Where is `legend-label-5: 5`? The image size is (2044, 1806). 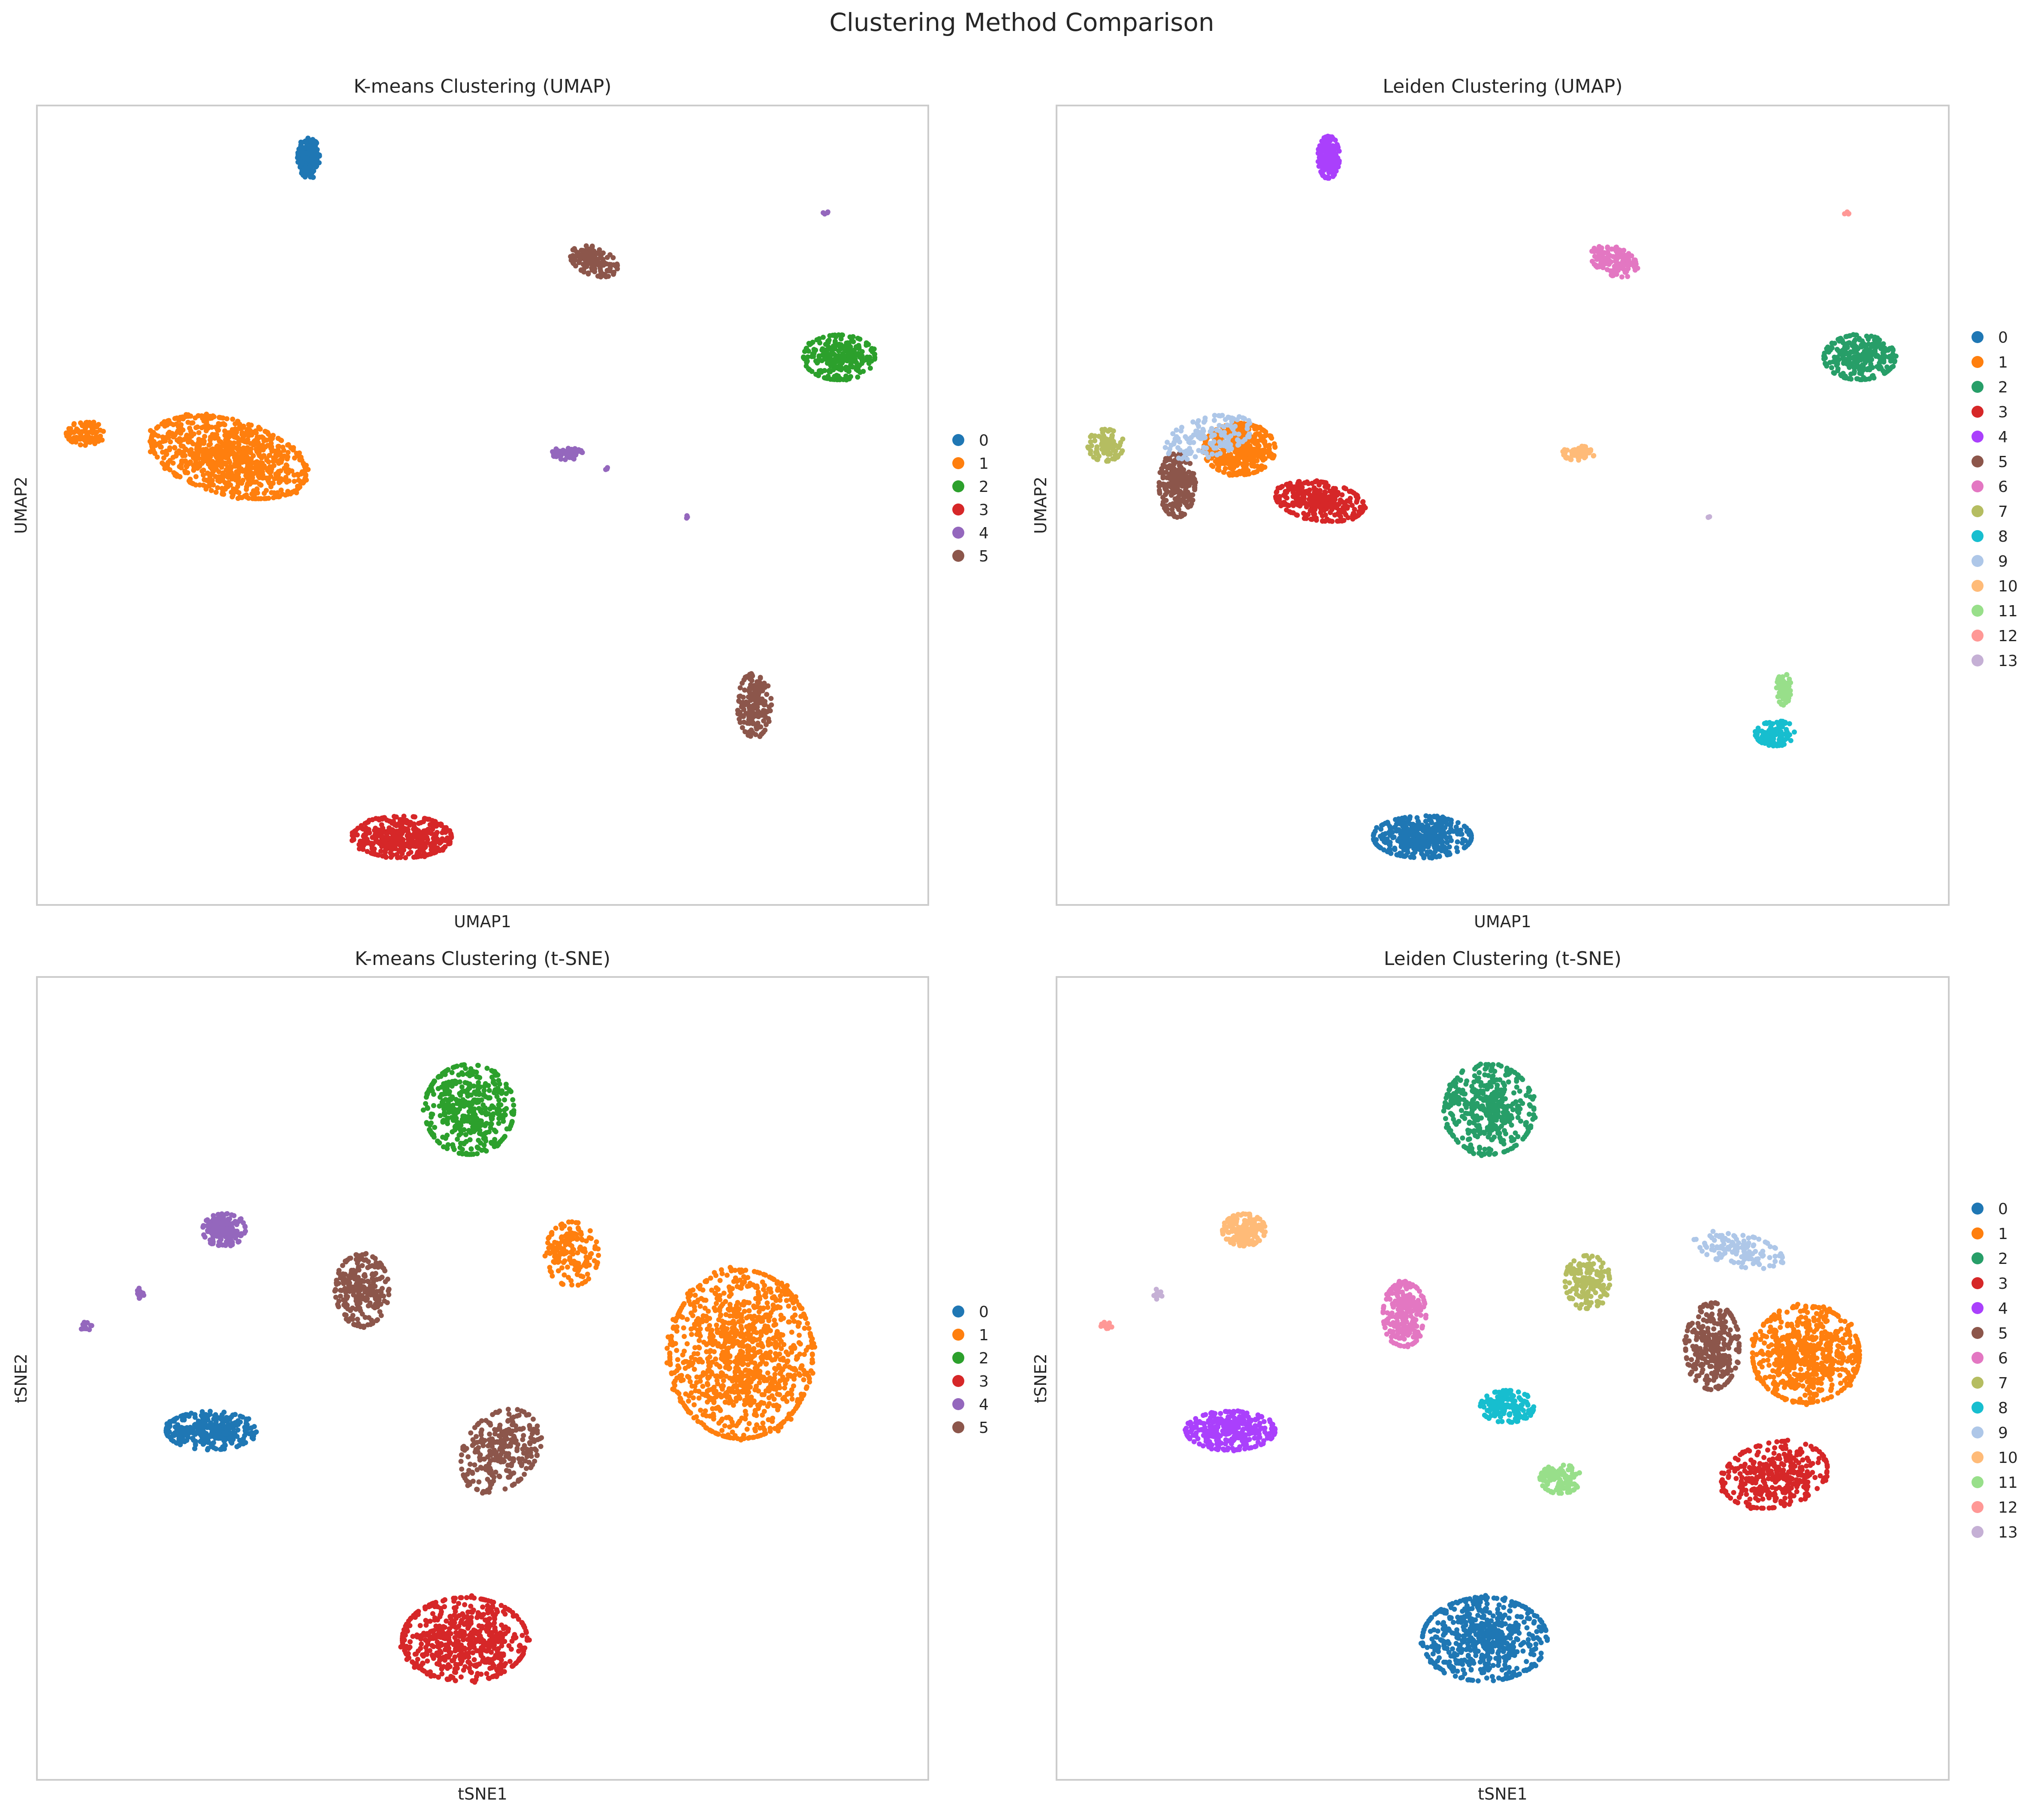
legend-label-5: 5 is located at coordinates (984, 556).